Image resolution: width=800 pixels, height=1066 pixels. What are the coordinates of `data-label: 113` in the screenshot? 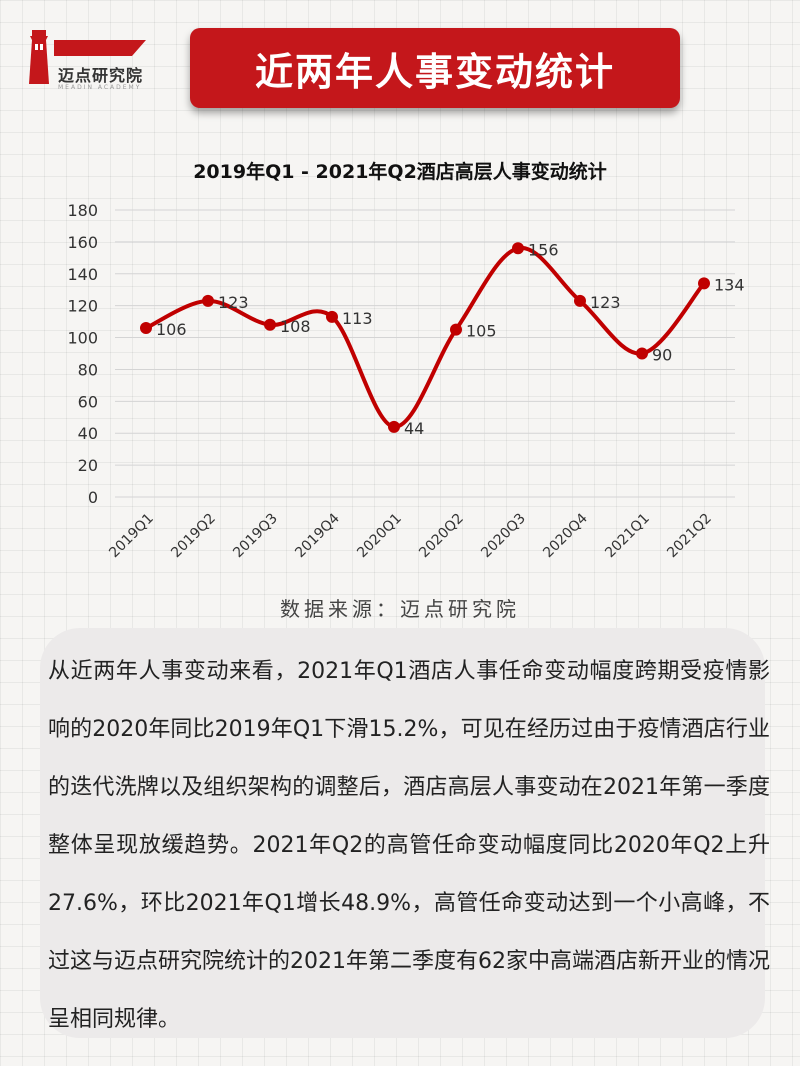 It's located at (357, 318).